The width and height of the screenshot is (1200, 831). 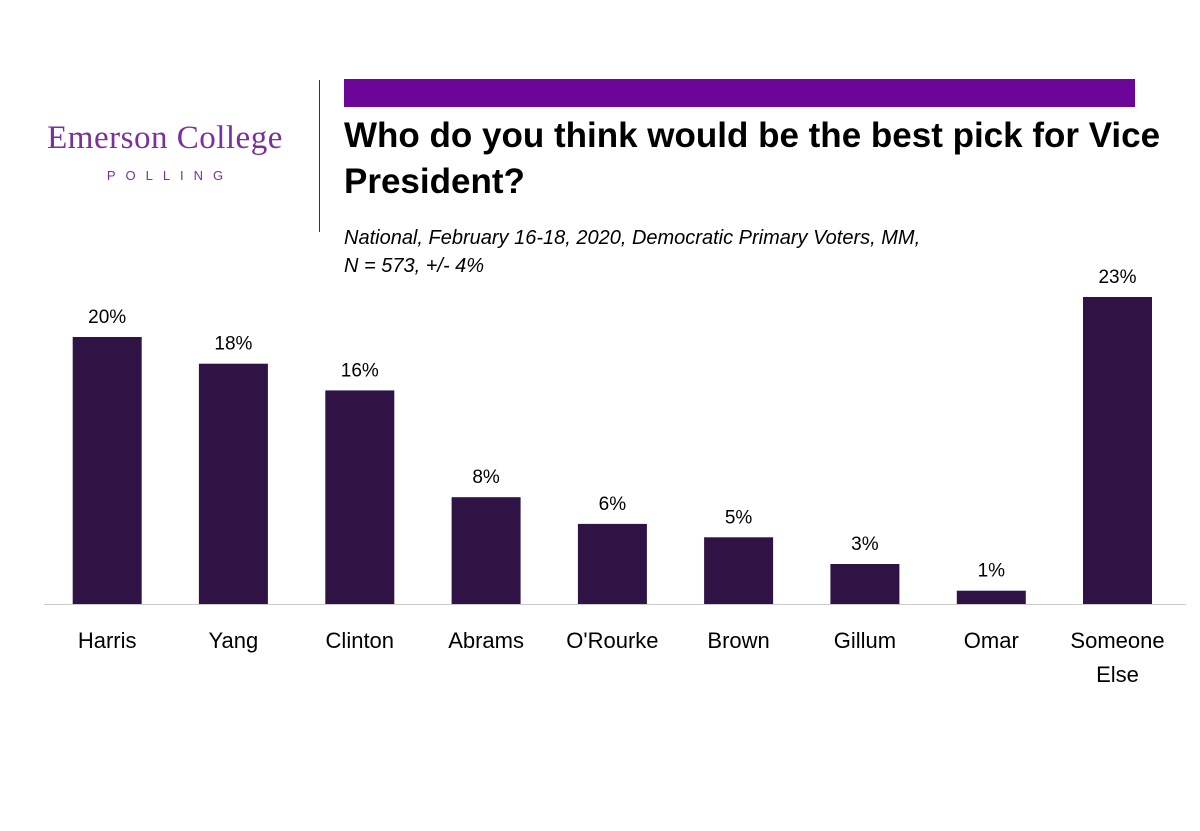 I want to click on logo-subtitle: POLLING, so click(x=170, y=176).